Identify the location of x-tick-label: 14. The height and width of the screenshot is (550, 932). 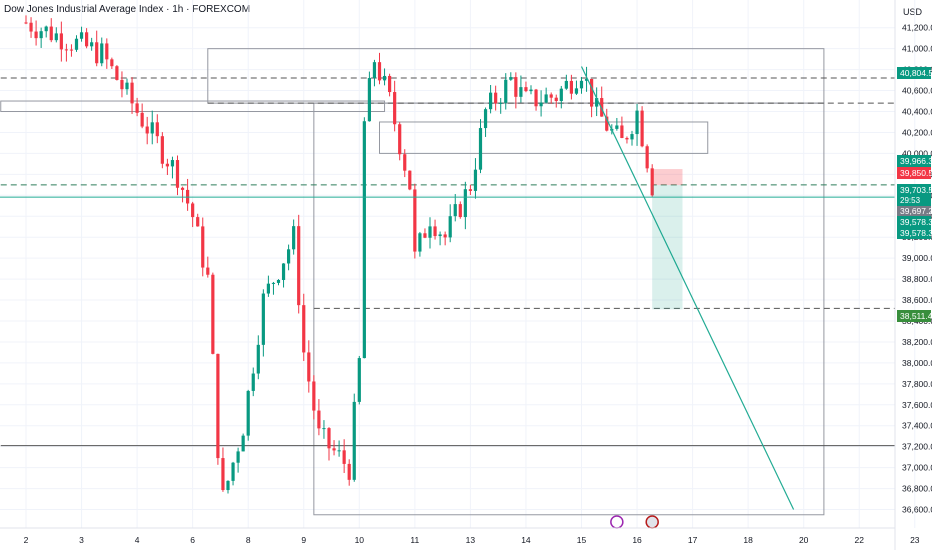
(526, 540).